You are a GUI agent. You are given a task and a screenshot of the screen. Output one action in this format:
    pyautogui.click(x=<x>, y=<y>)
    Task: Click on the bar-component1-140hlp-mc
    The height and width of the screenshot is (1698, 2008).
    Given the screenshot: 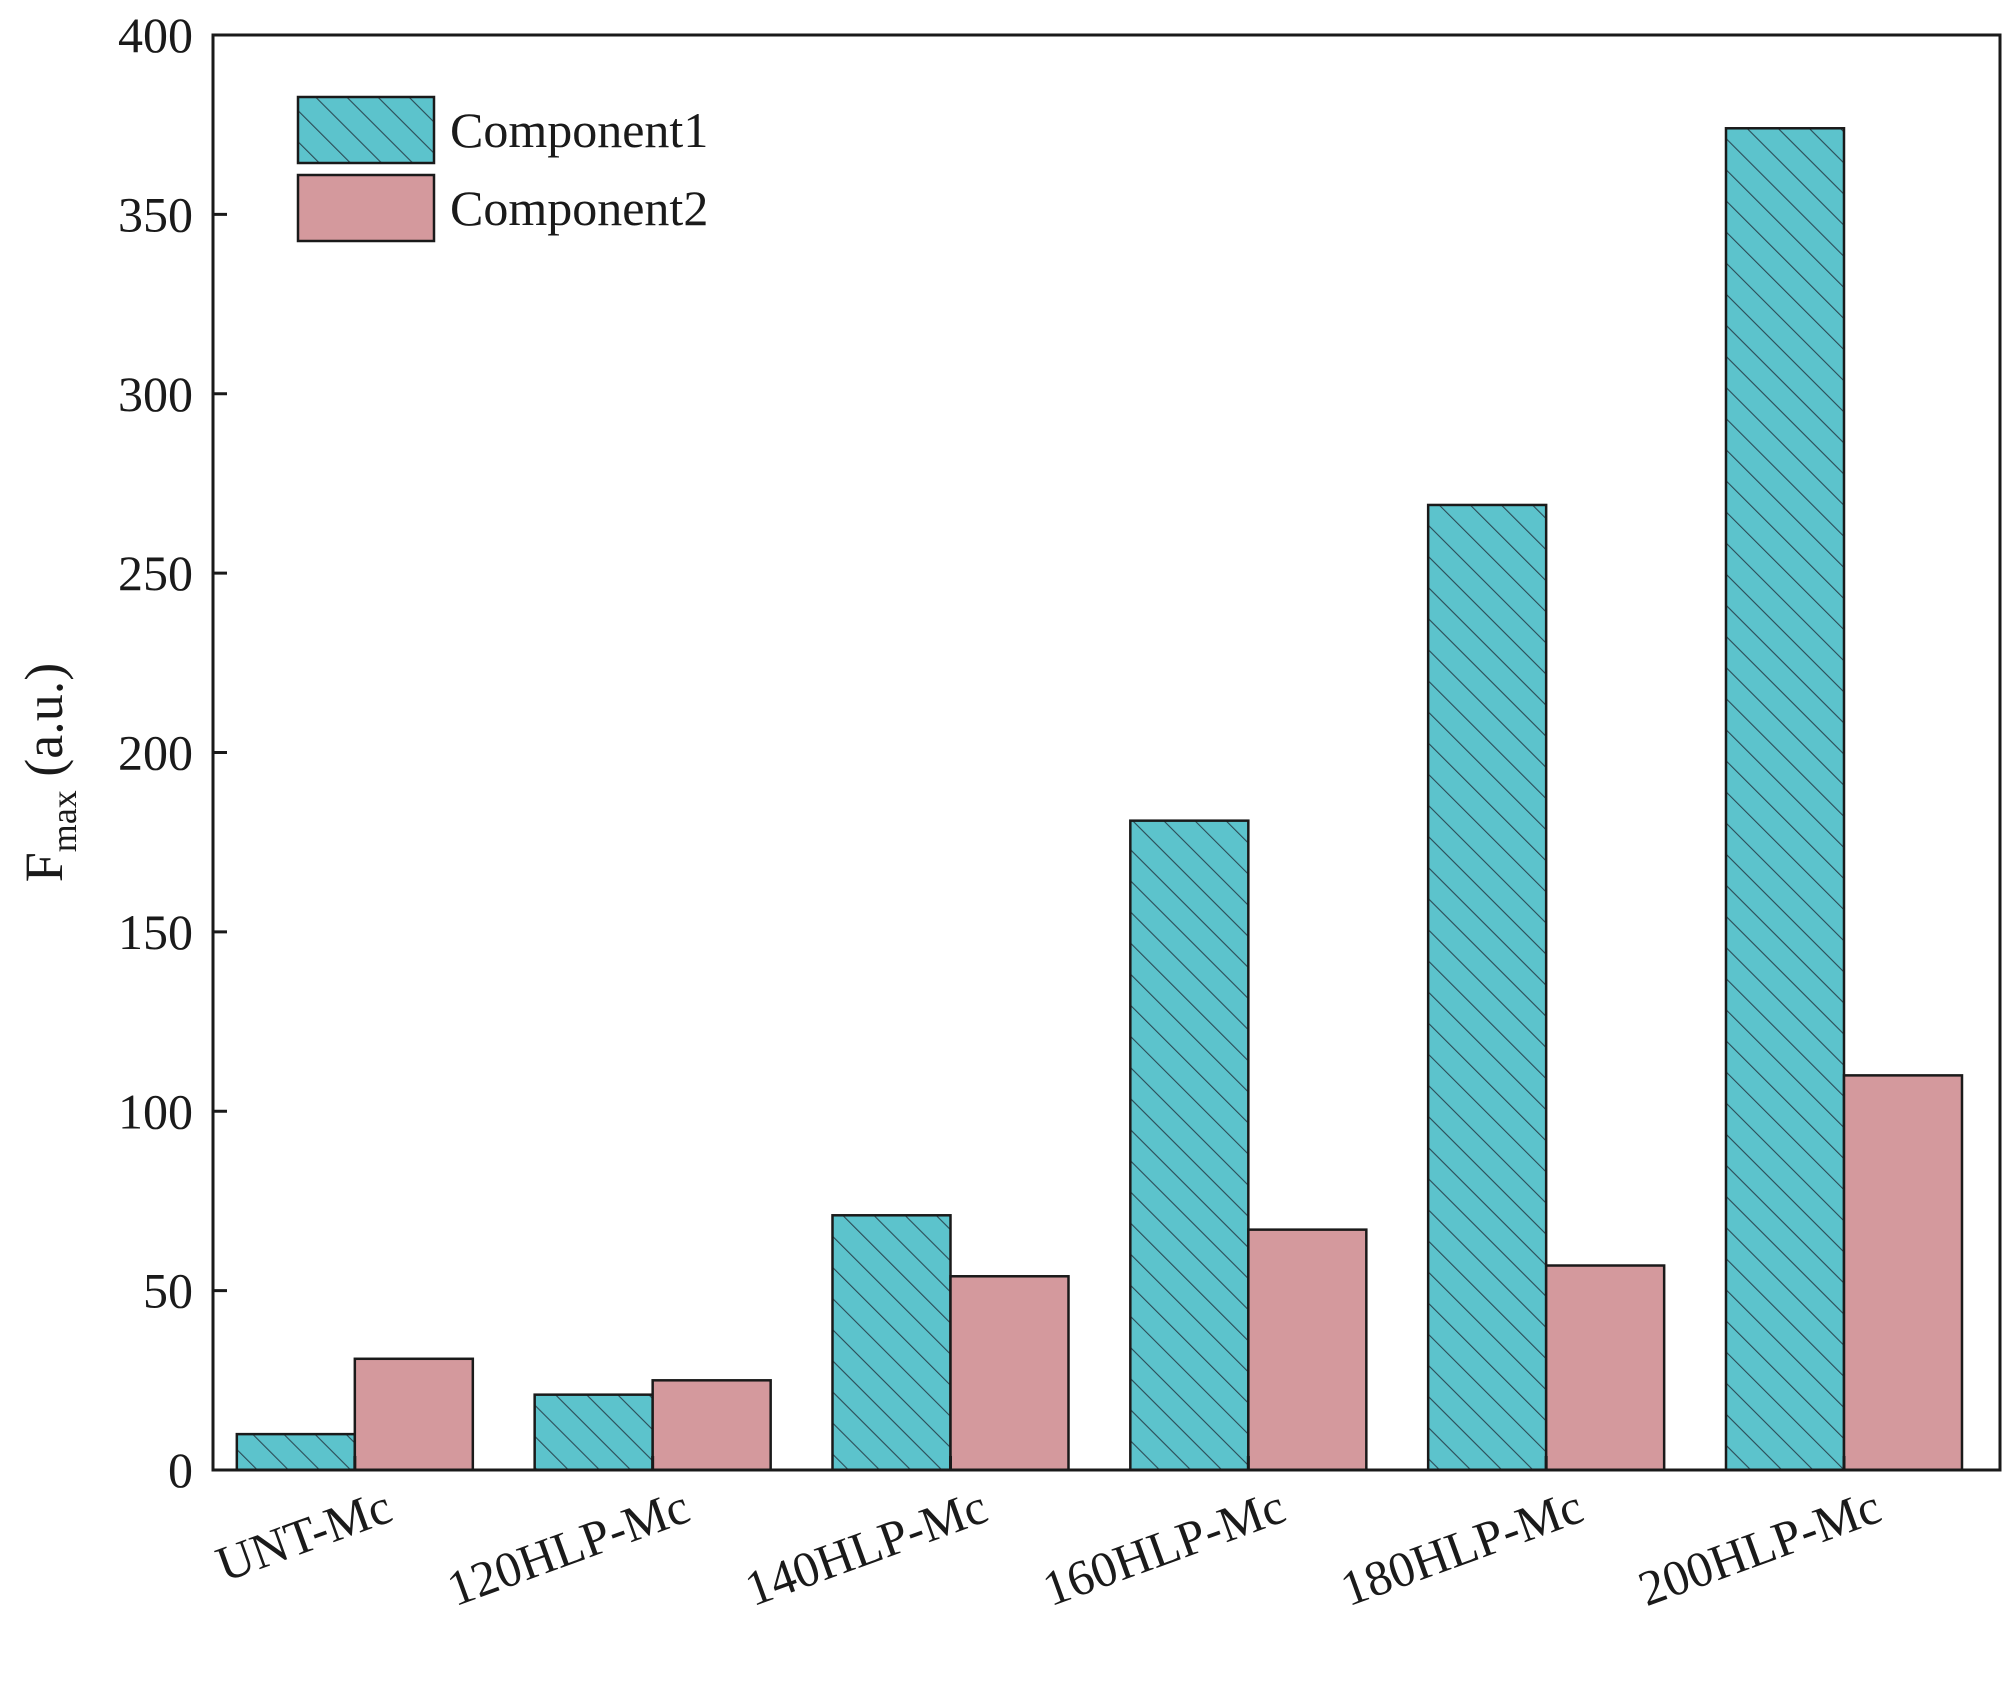 What is the action you would take?
    pyautogui.click(x=891, y=1343)
    